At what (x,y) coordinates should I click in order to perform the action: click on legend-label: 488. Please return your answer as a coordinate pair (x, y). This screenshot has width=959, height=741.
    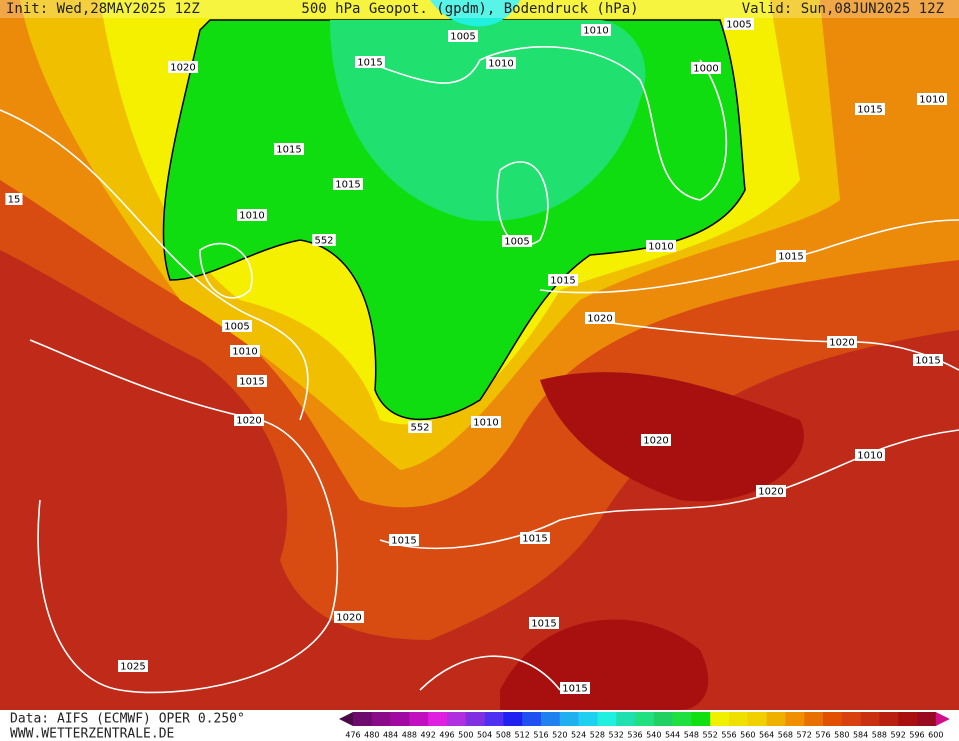
    Looking at the image, I should click on (409, 735).